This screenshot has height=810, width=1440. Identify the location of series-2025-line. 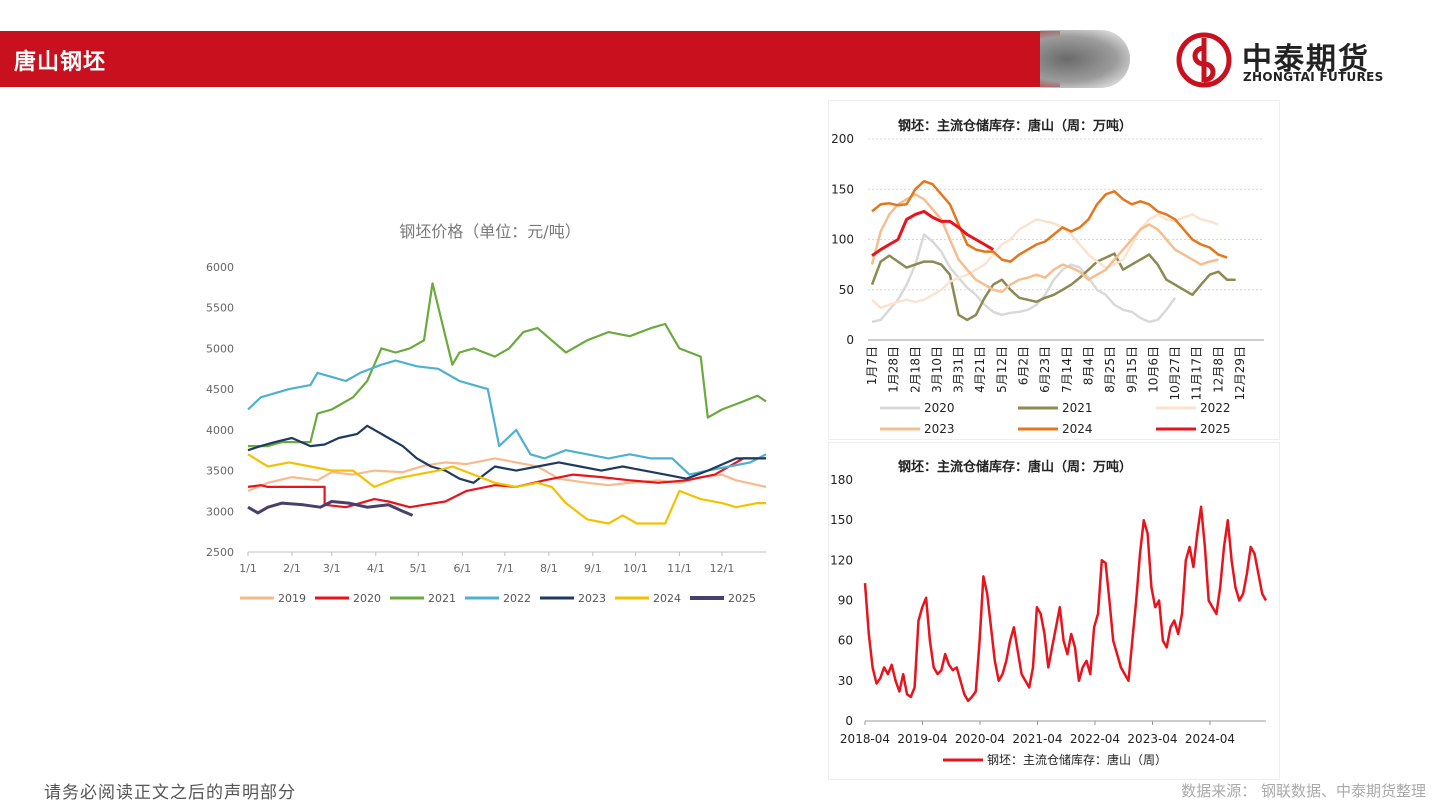
(932, 233).